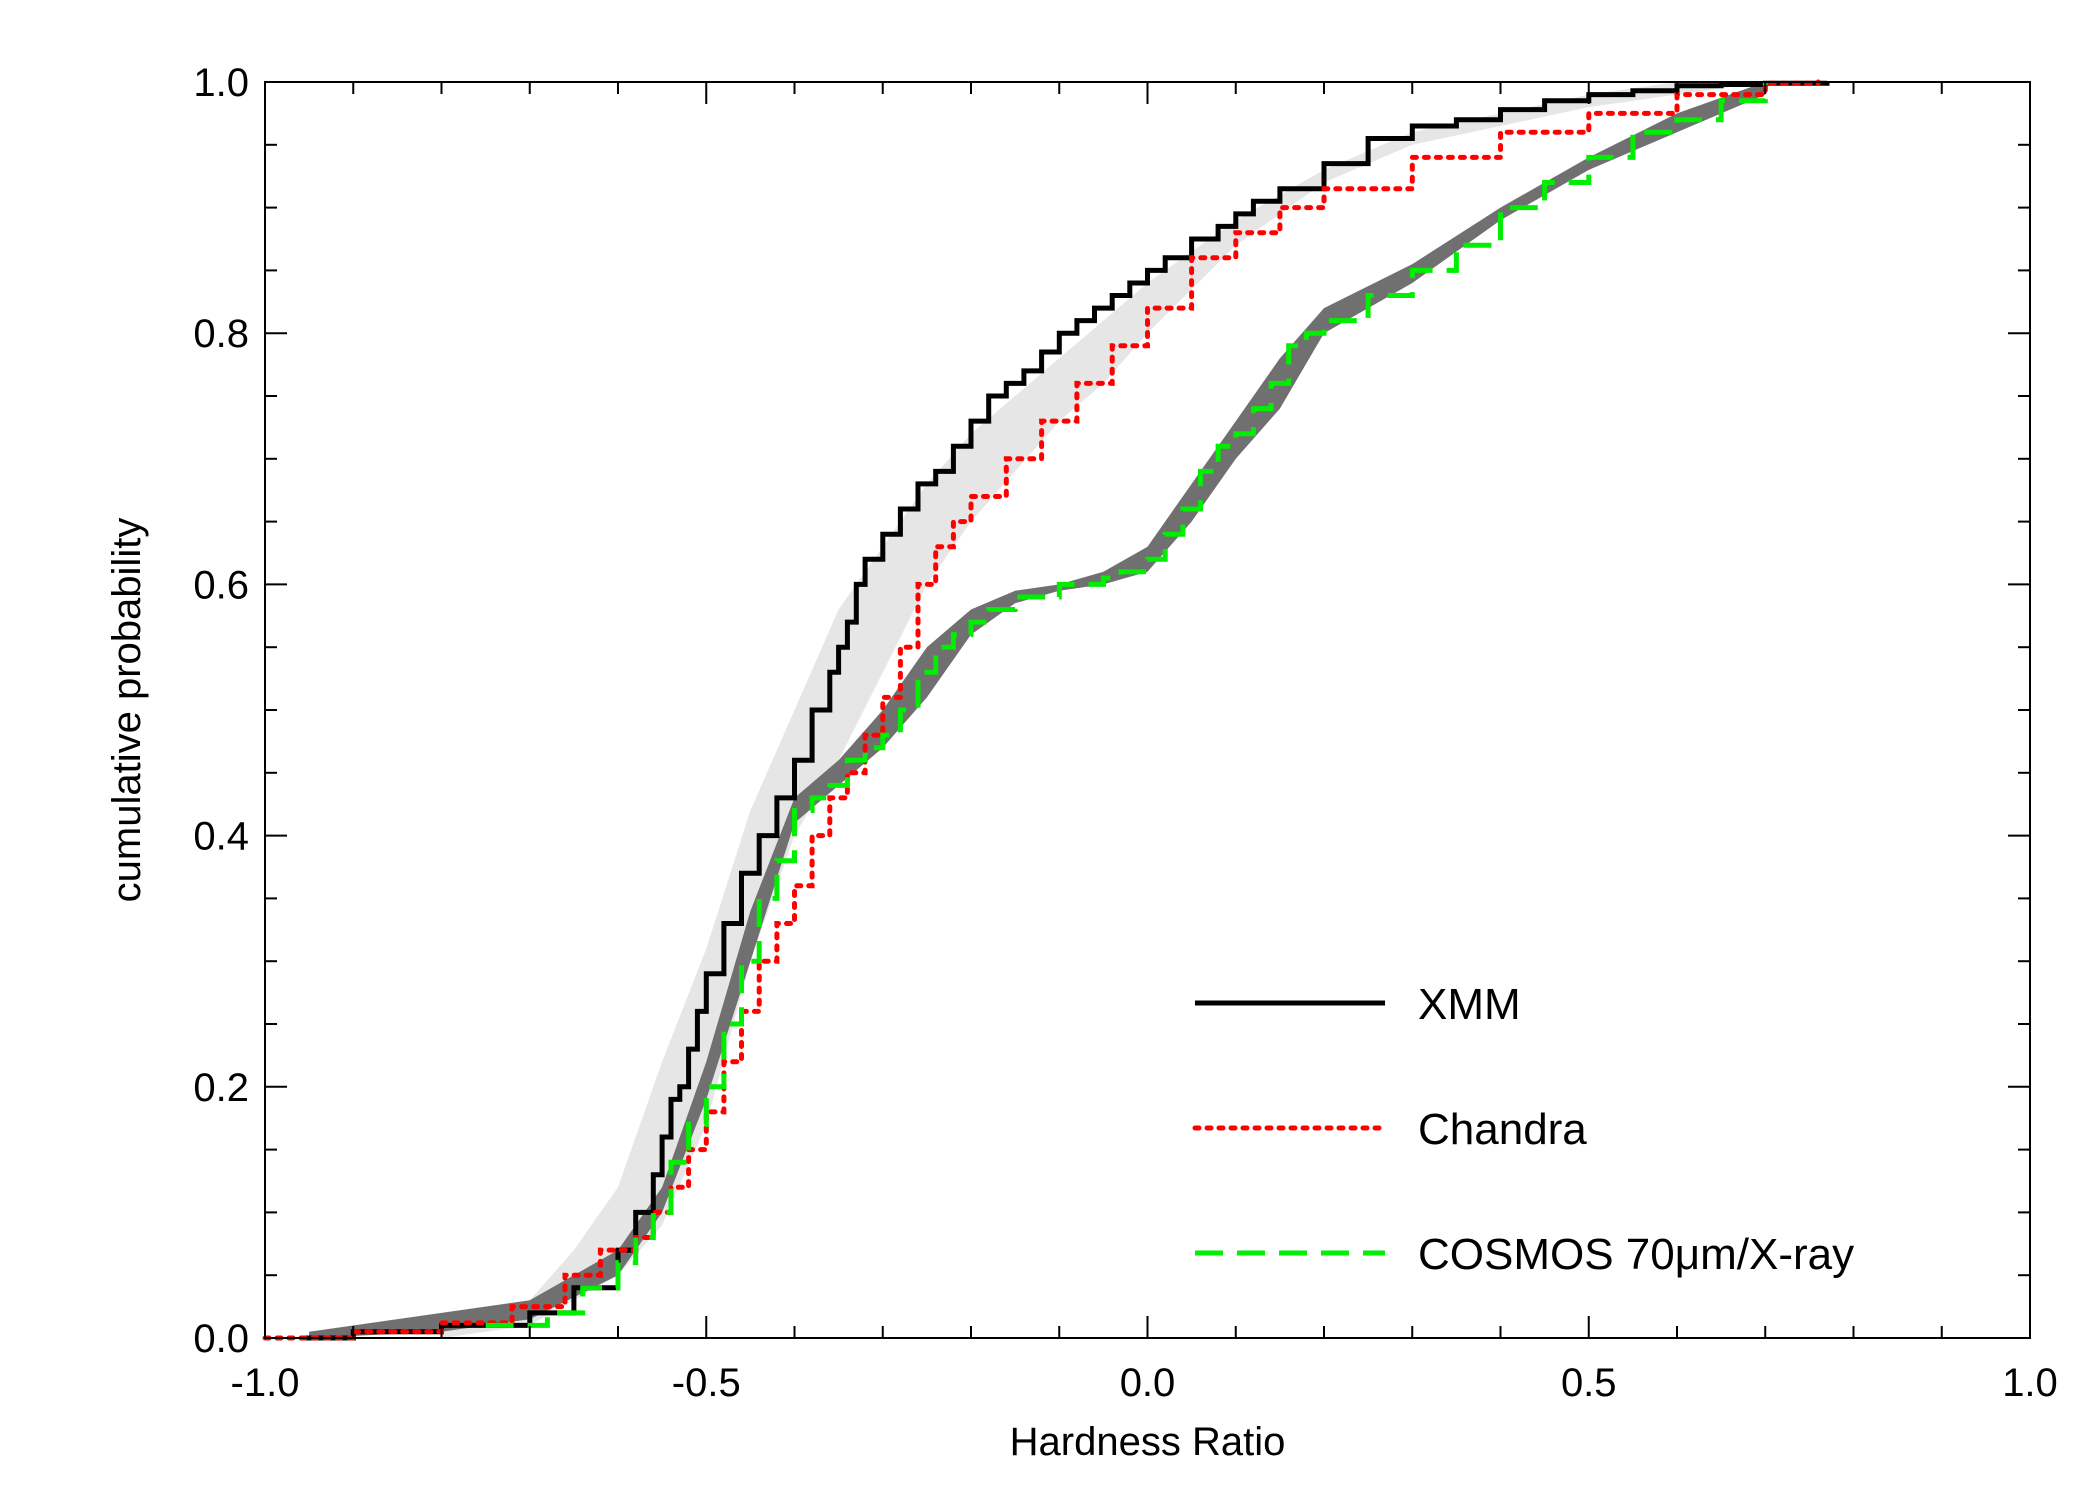 The image size is (2100, 1500). What do you see at coordinates (1589, 1383) in the screenshot?
I see `x-tick-label: 0.5` at bounding box center [1589, 1383].